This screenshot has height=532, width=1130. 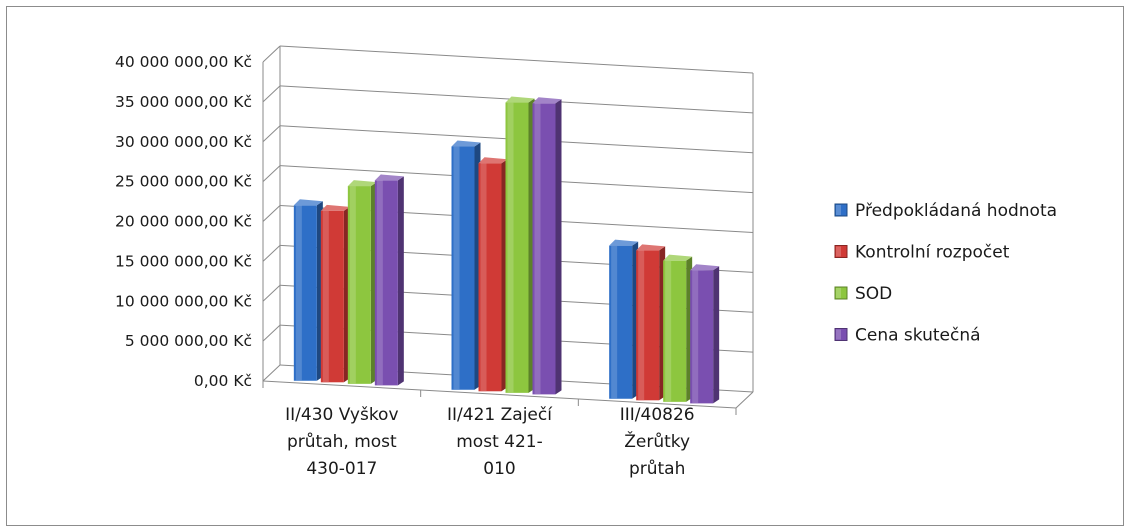 I want to click on y-tick-label: 15 000 000,00 Kč, so click(x=183, y=261).